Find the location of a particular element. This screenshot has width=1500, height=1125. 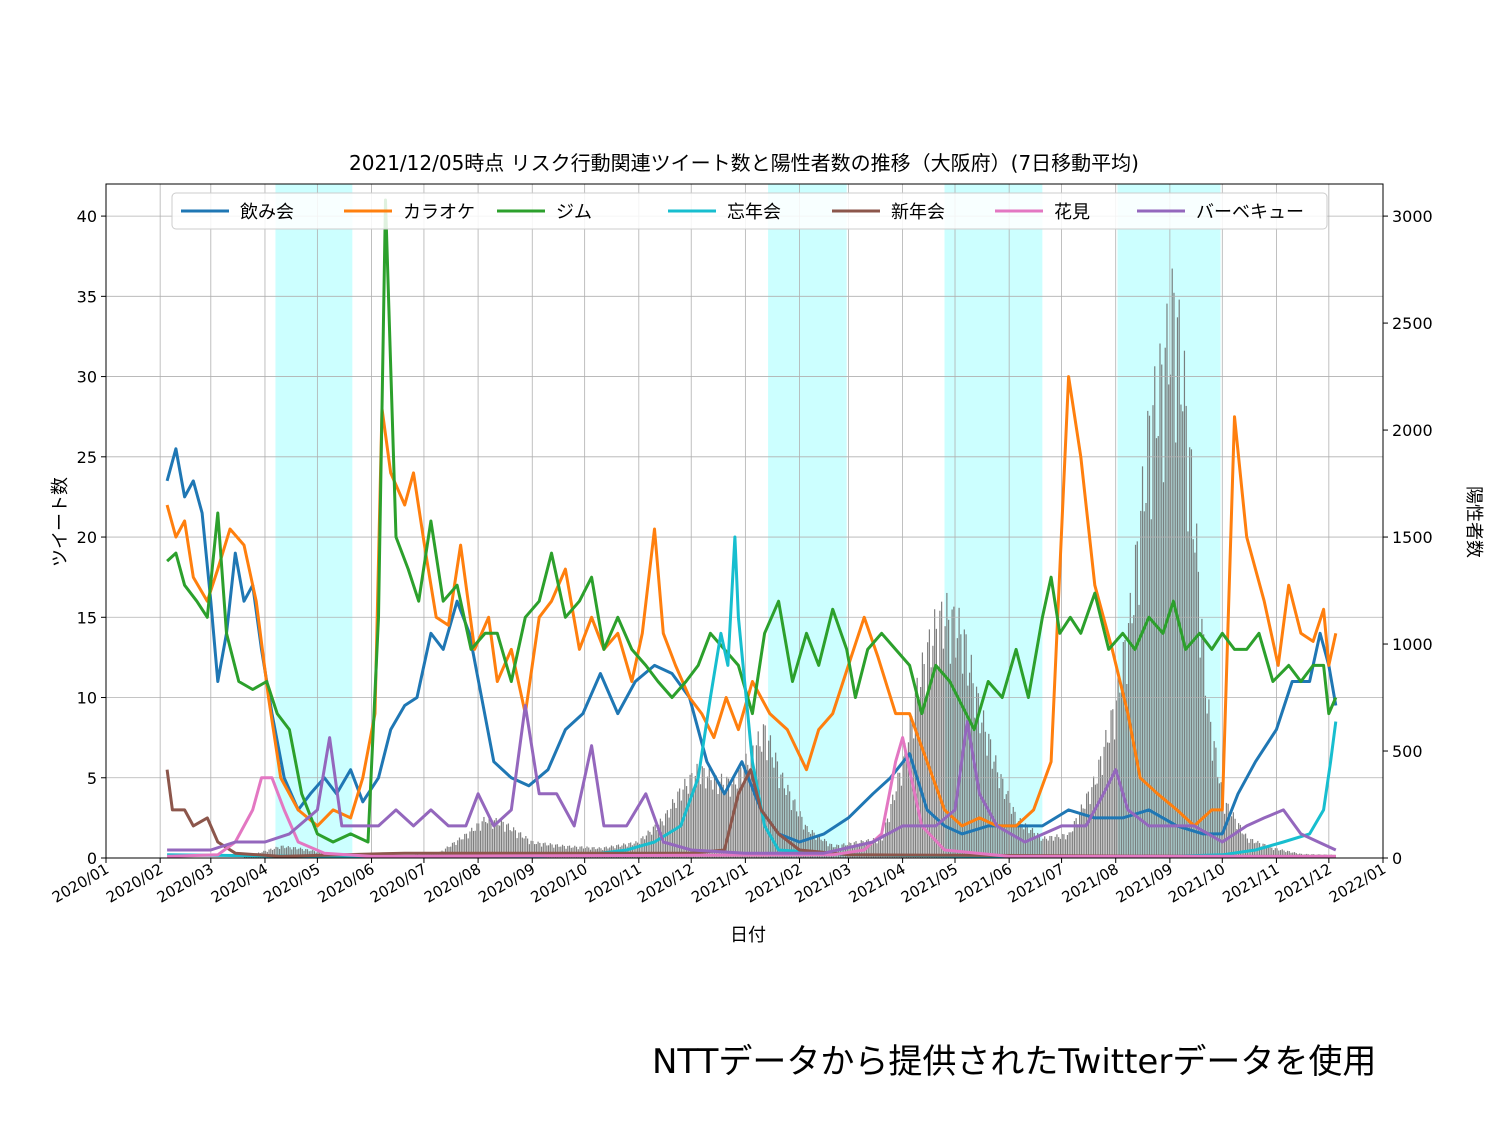

legend-label: カラオケ is located at coordinates (439, 212).